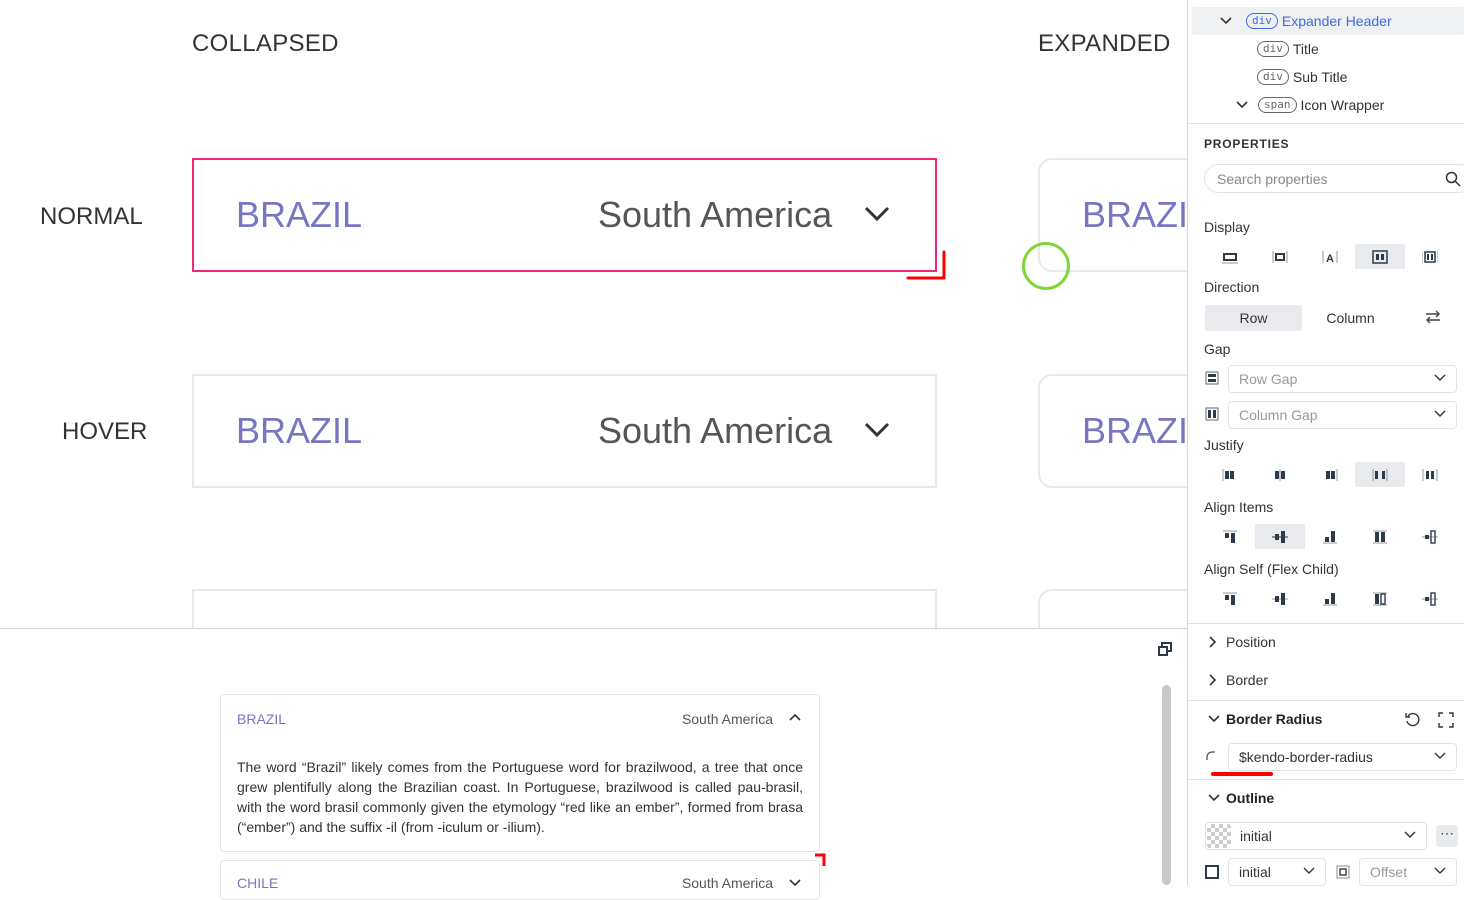 The width and height of the screenshot is (1464, 900). What do you see at coordinates (1278, 415) in the screenshot?
I see `column-gap-placeholder: Column Gap` at bounding box center [1278, 415].